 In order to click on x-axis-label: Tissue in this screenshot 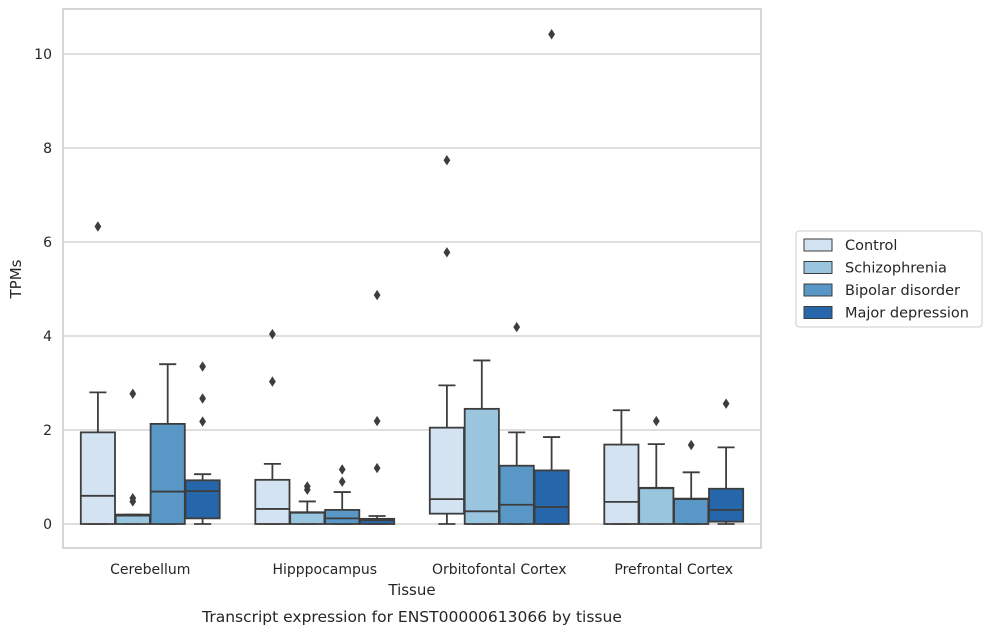, I will do `click(411, 590)`.